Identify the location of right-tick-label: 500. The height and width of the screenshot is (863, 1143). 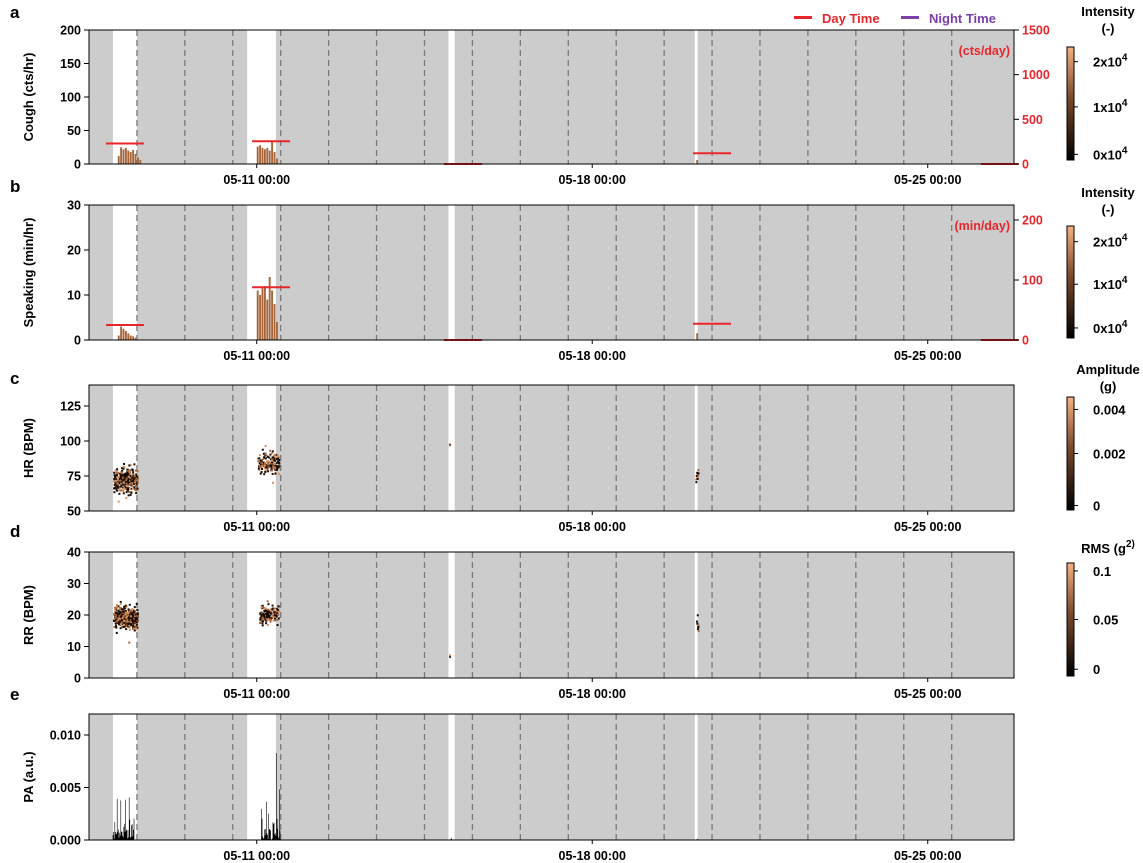
(1032, 120).